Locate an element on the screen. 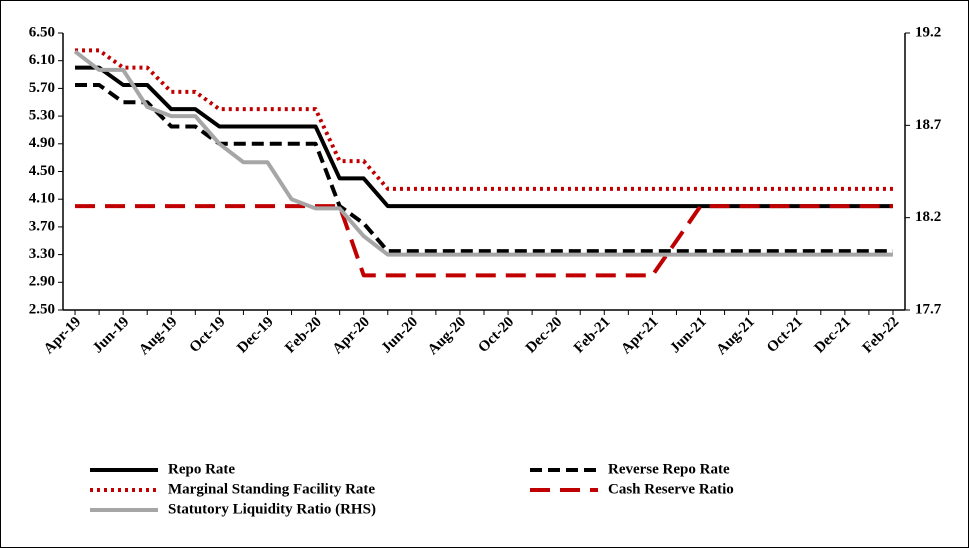 The image size is (969, 548). y-tick-label: 4.50 is located at coordinates (42, 171).